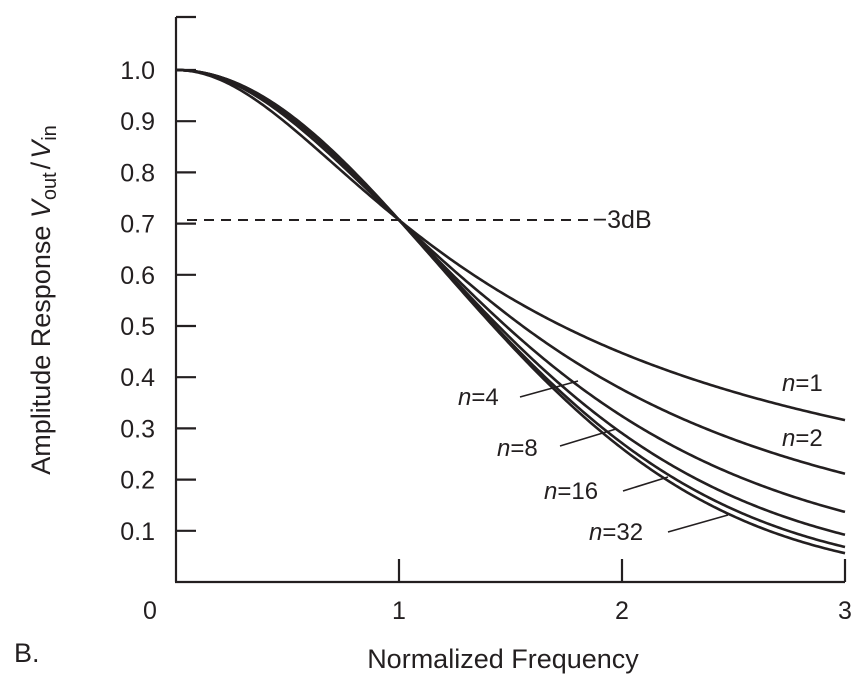 This screenshot has width=864, height=690. What do you see at coordinates (137, 122) in the screenshot?
I see `y-tick-label: 0.9` at bounding box center [137, 122].